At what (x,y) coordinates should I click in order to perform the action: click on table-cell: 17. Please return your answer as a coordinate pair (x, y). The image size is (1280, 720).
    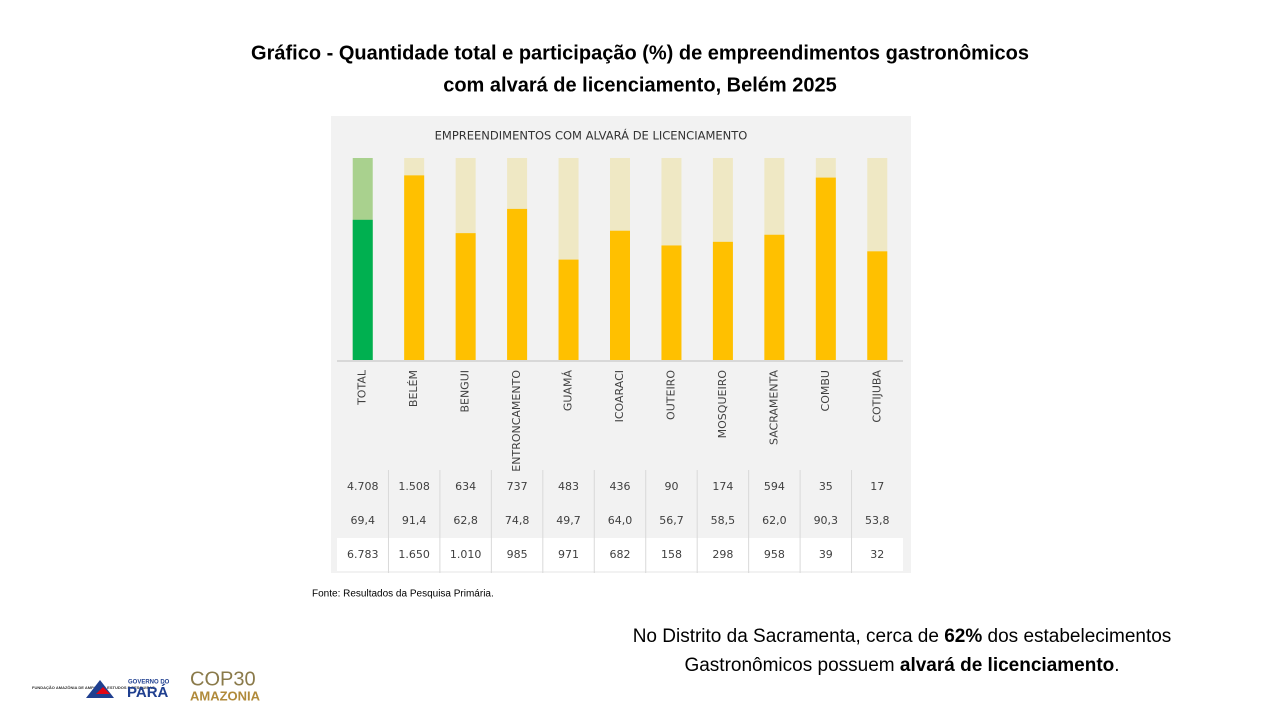
    Looking at the image, I should click on (877, 486).